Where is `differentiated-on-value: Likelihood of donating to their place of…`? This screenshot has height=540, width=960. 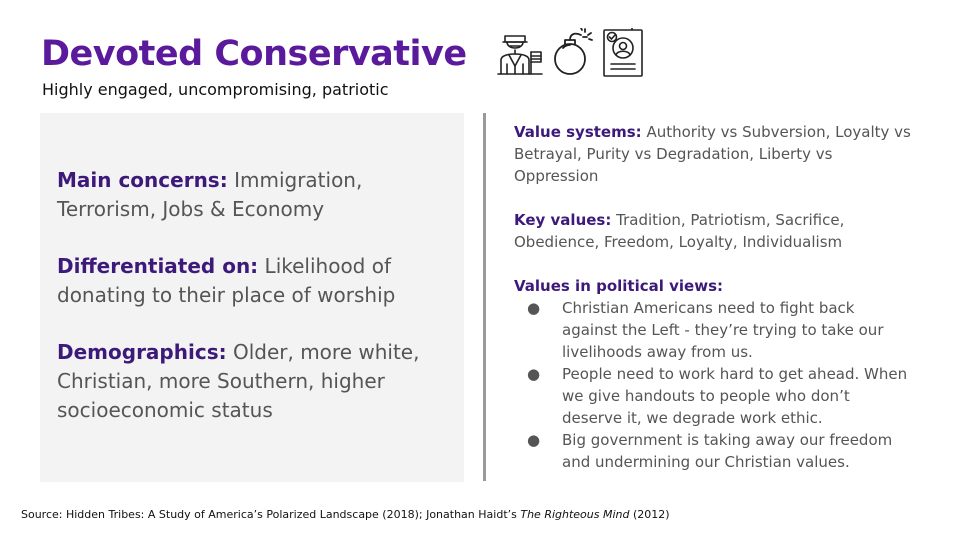
differentiated-on-value: Likelihood of donating to their place of… is located at coordinates (226, 280).